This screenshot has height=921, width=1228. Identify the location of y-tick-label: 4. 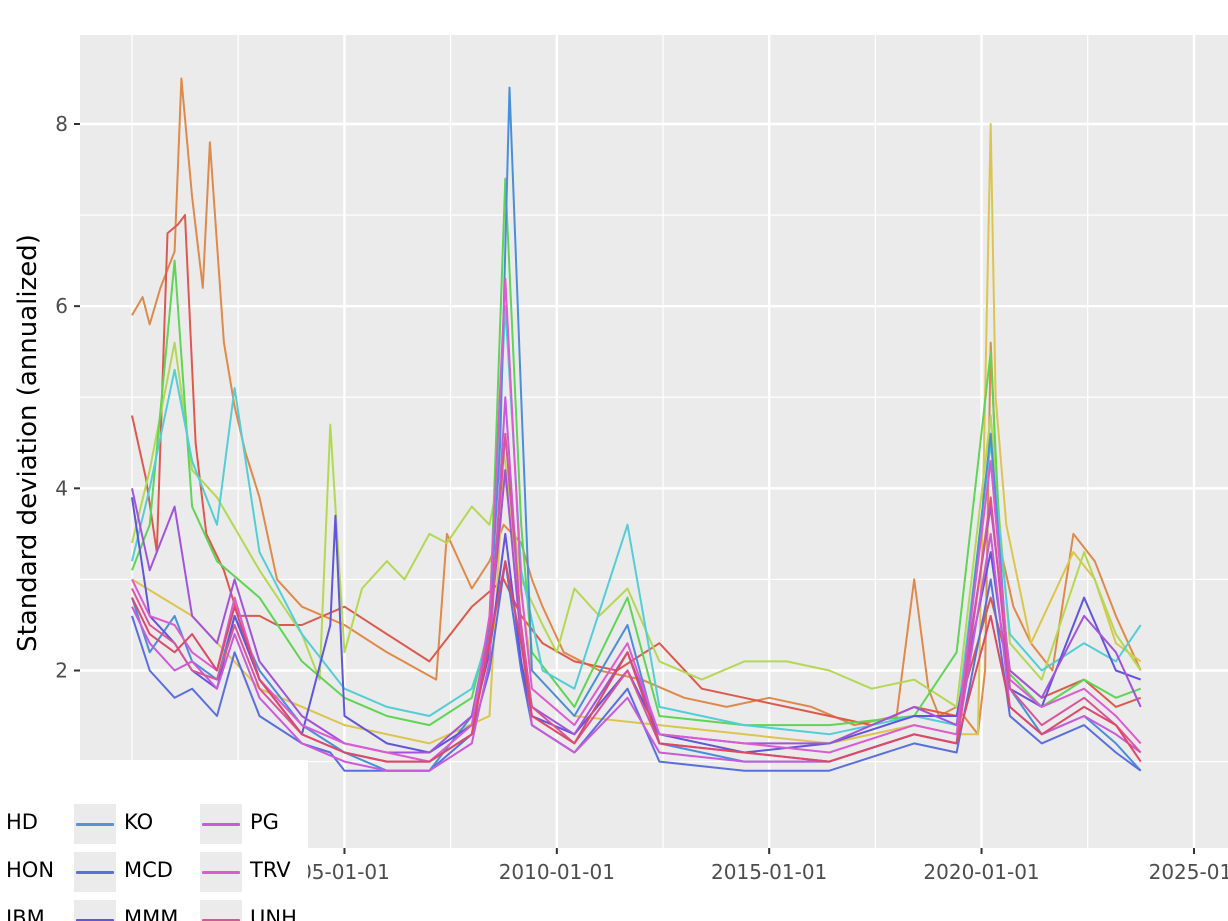
(61, 488).